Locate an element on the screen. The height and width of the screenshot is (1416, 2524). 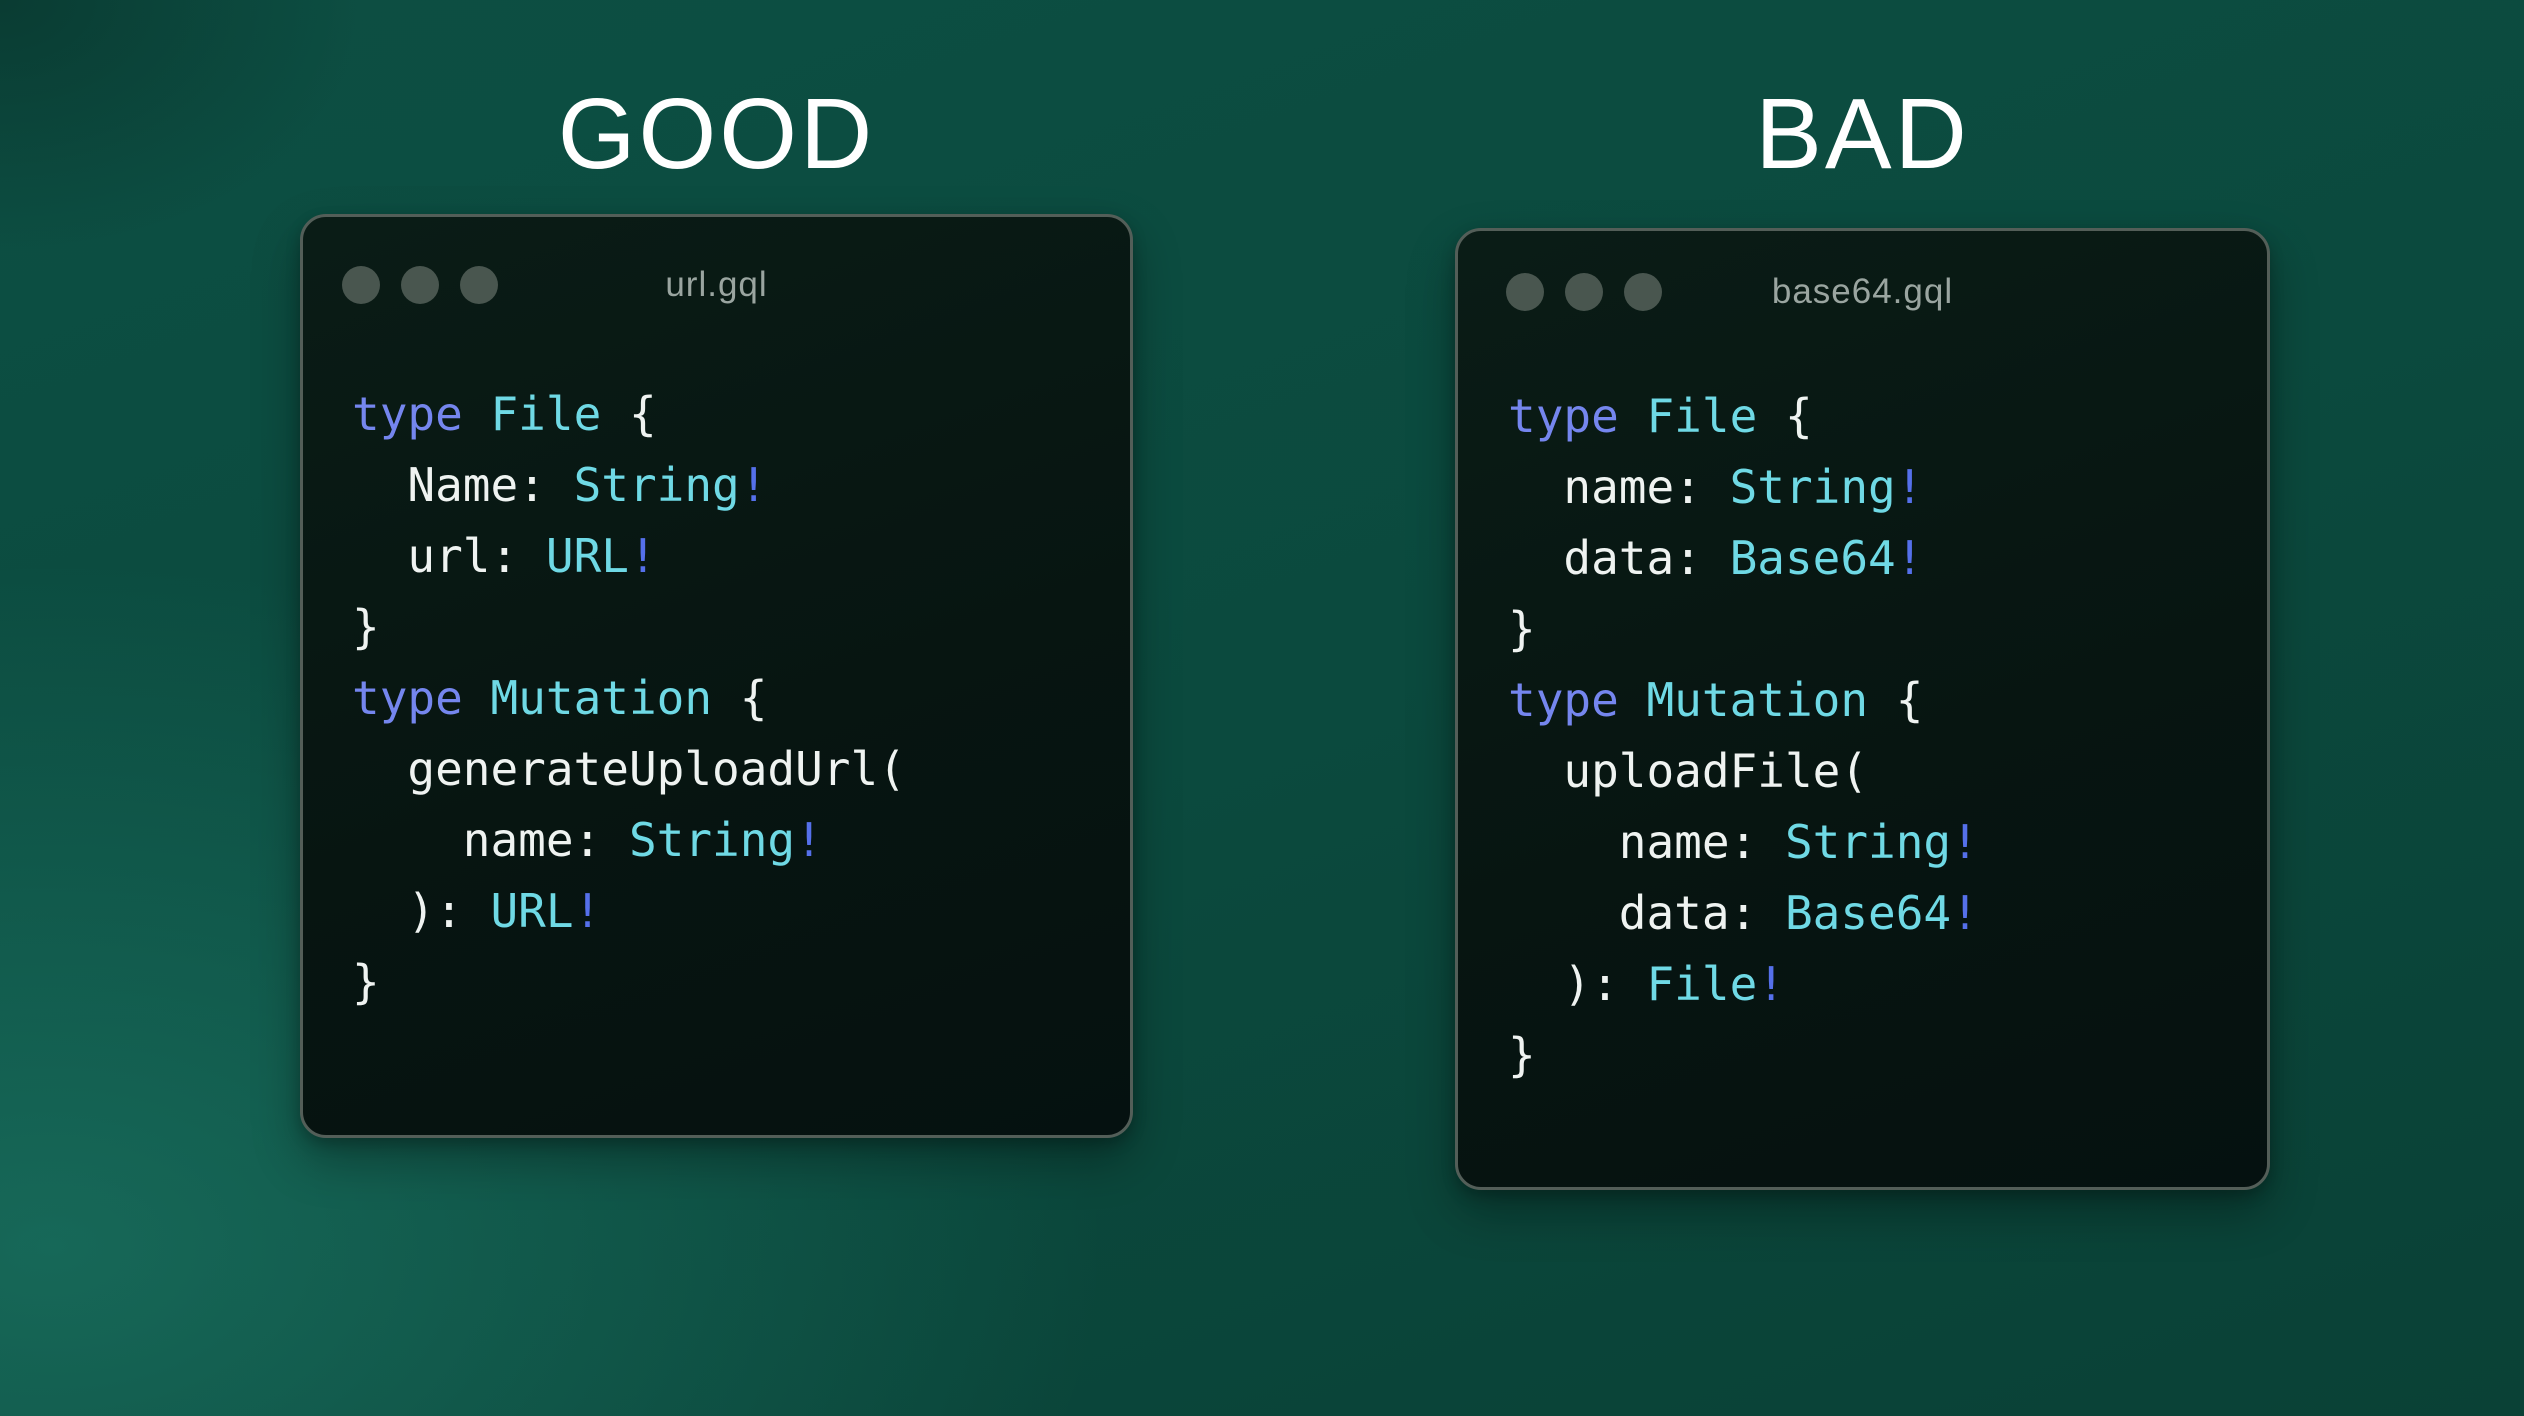
code-line: ): URL! is located at coordinates (629, 911).